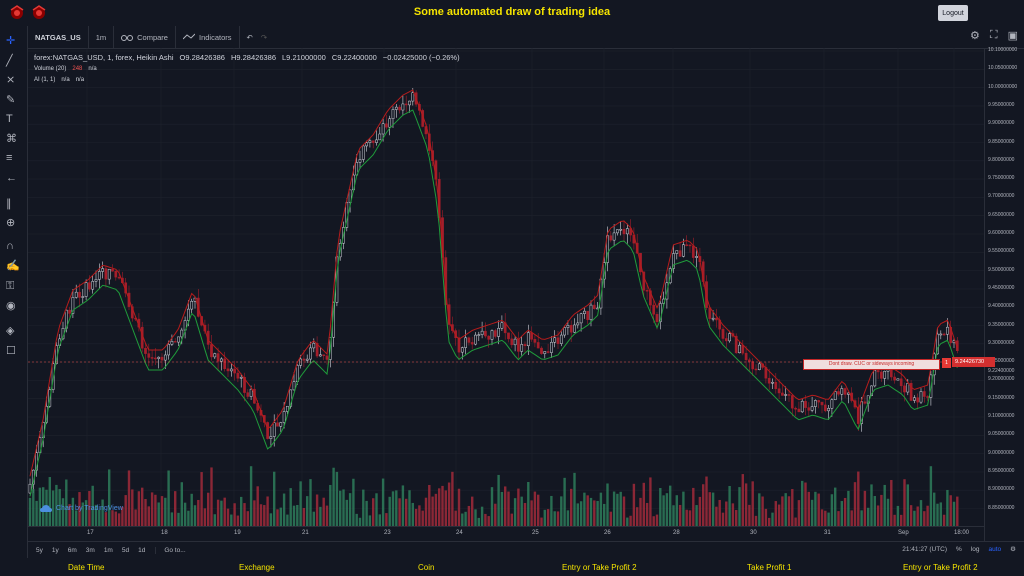  I want to click on annotation-marker: 1, so click(946, 363).